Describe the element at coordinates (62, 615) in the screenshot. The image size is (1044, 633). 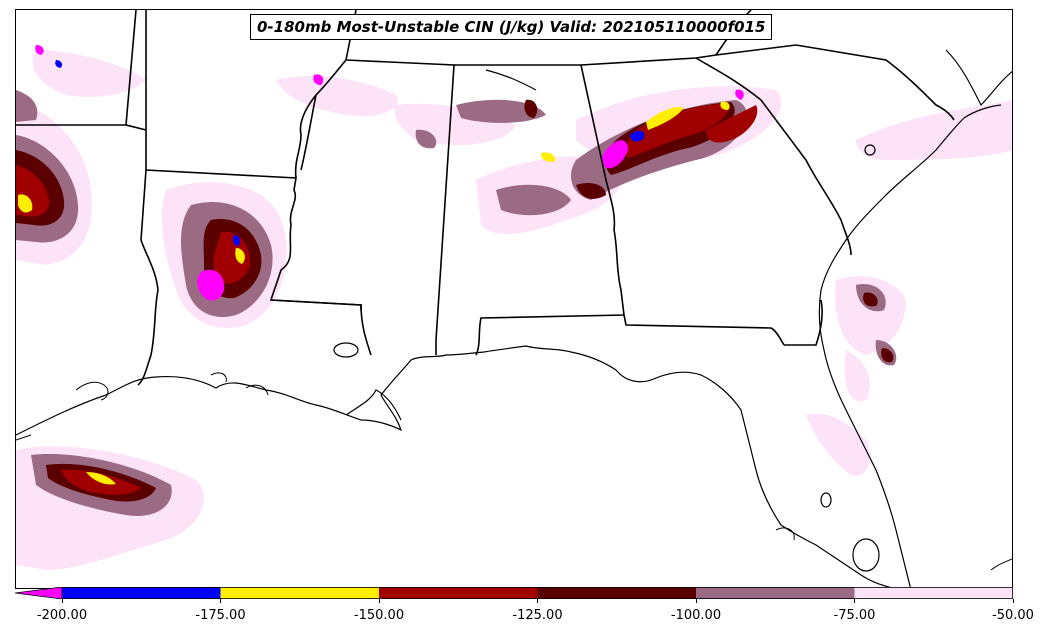
I see `colorbar-tick-label: -200.00` at that location.